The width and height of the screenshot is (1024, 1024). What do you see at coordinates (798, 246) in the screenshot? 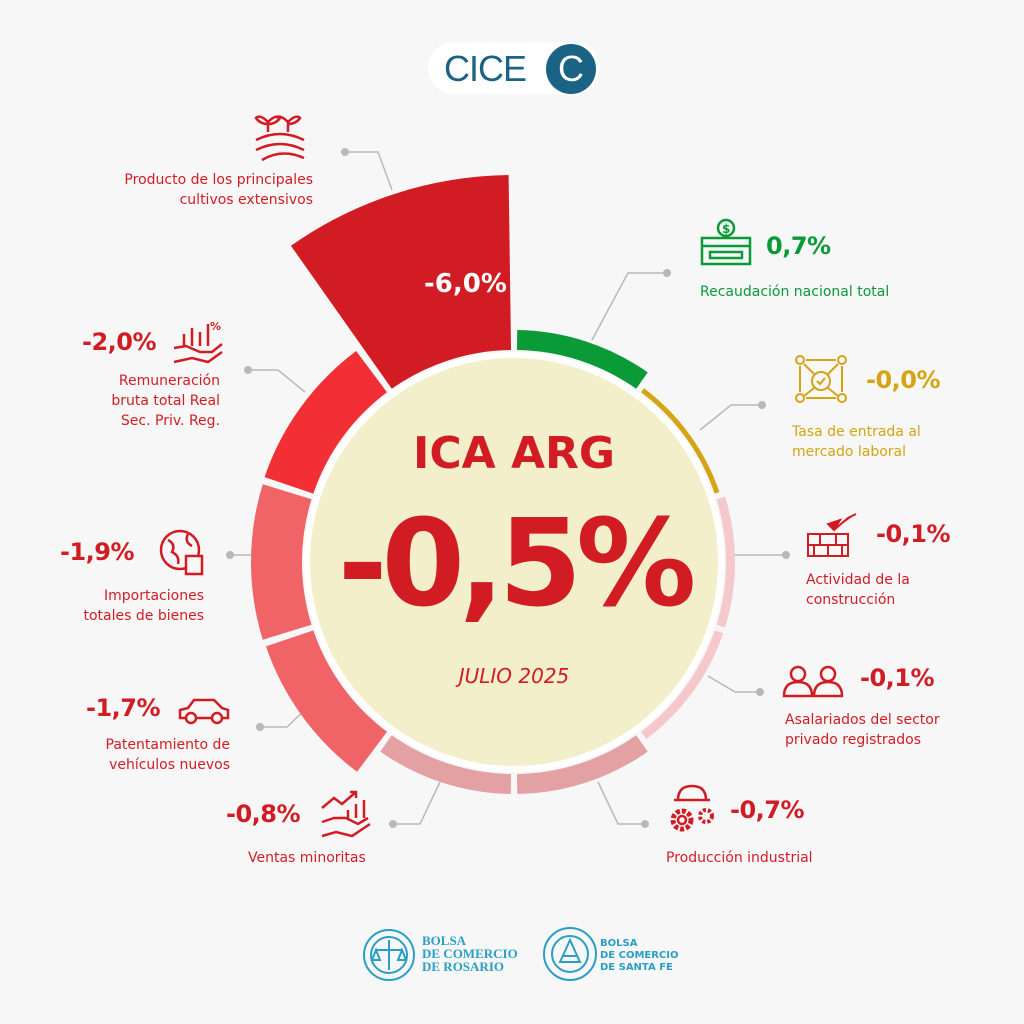
I see `recaudacion-value: 0,7%` at bounding box center [798, 246].